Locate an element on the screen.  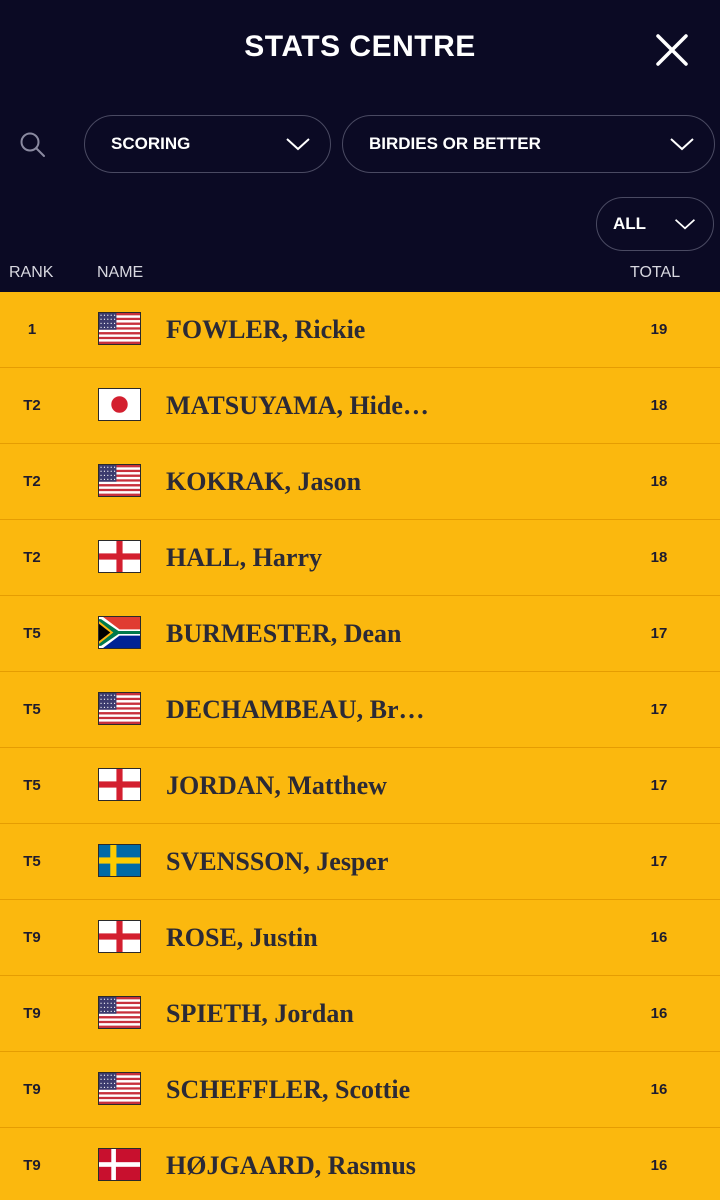
stat-dropdown: BIRDIES OR BETTER is located at coordinates (528, 144).